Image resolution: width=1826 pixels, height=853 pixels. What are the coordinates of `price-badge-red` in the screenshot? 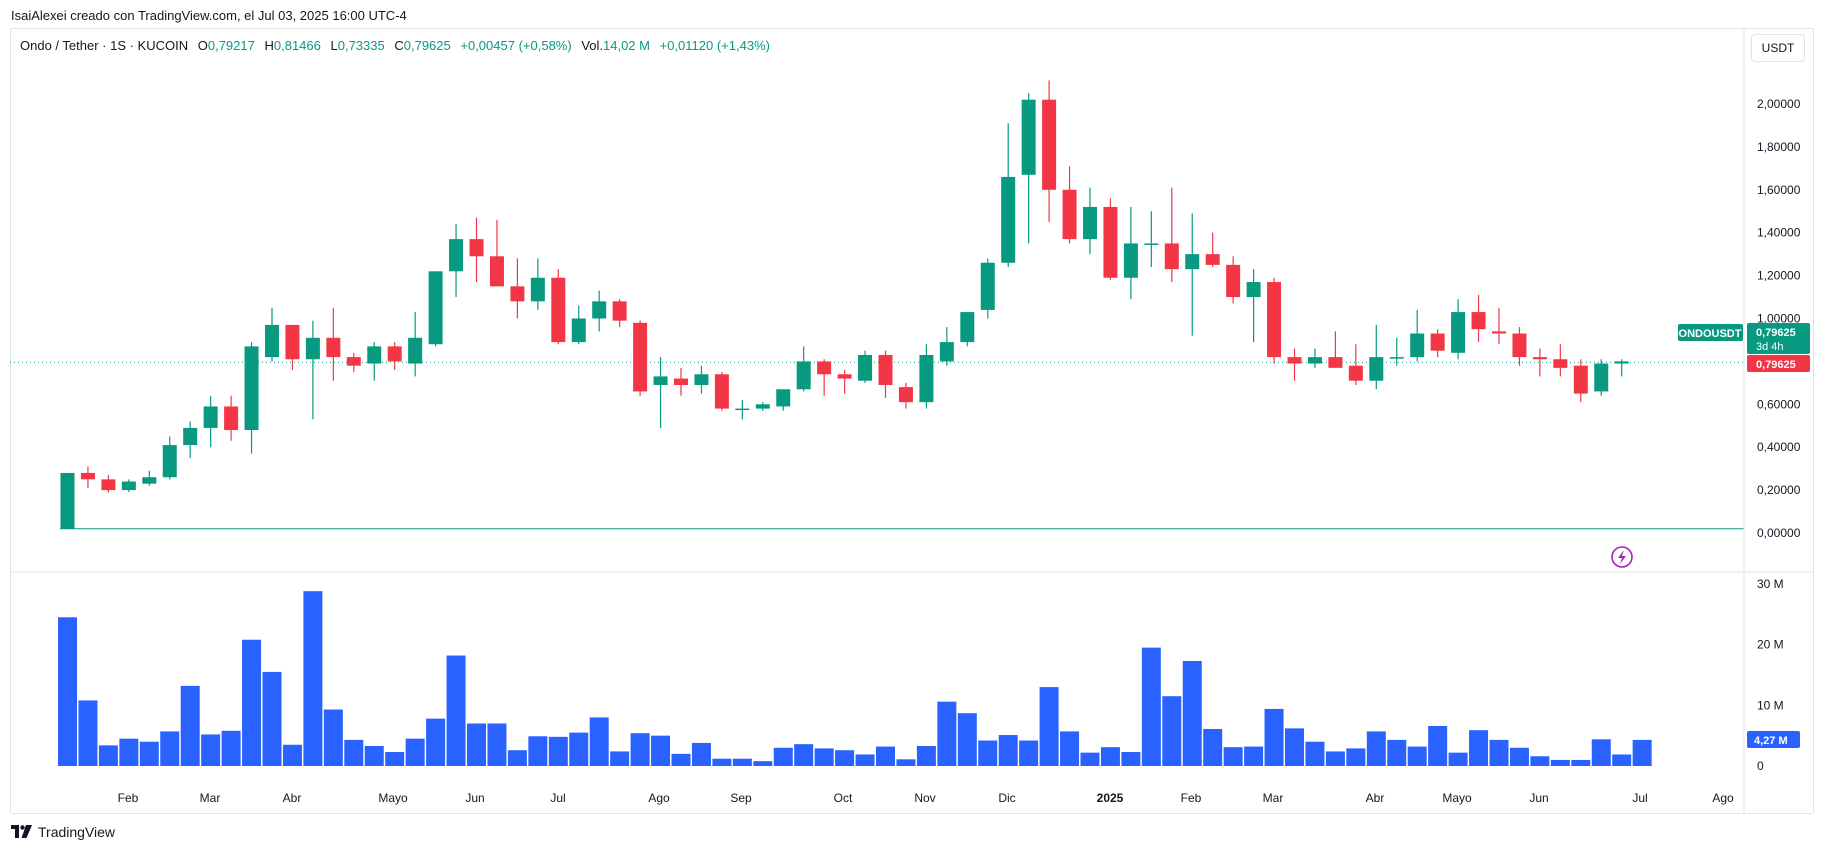 It's located at (1778, 363).